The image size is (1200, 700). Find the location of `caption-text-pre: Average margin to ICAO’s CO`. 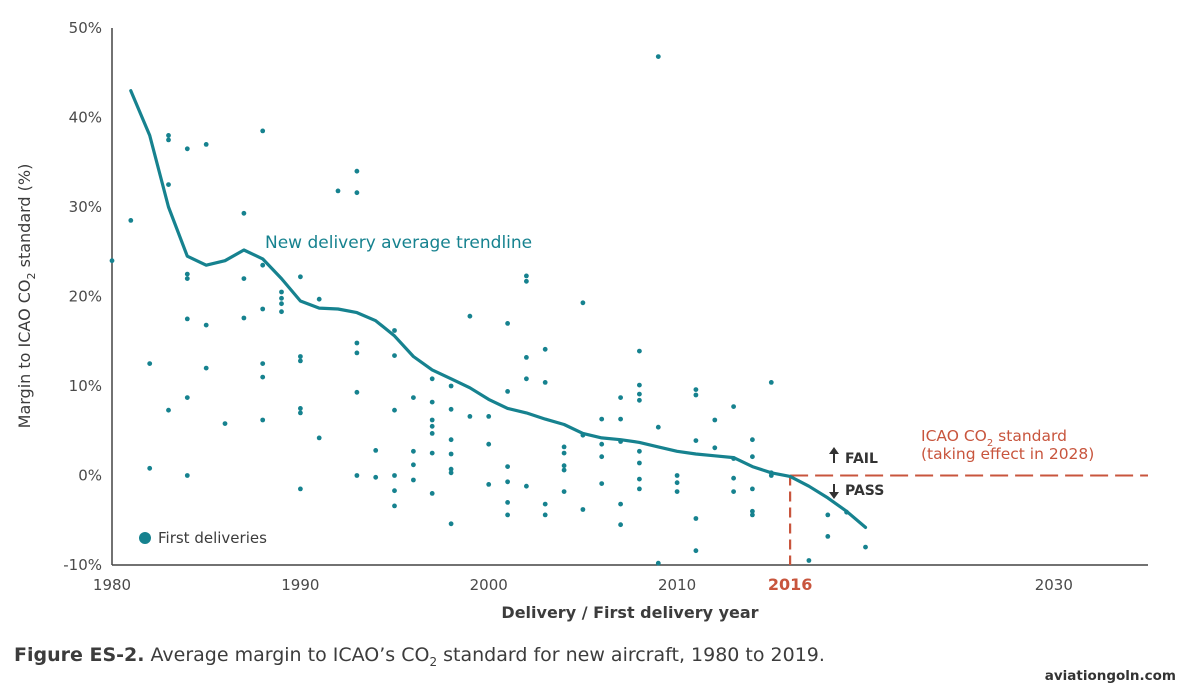

caption-text-pre: Average margin to ICAO’s CO is located at coordinates (287, 655).